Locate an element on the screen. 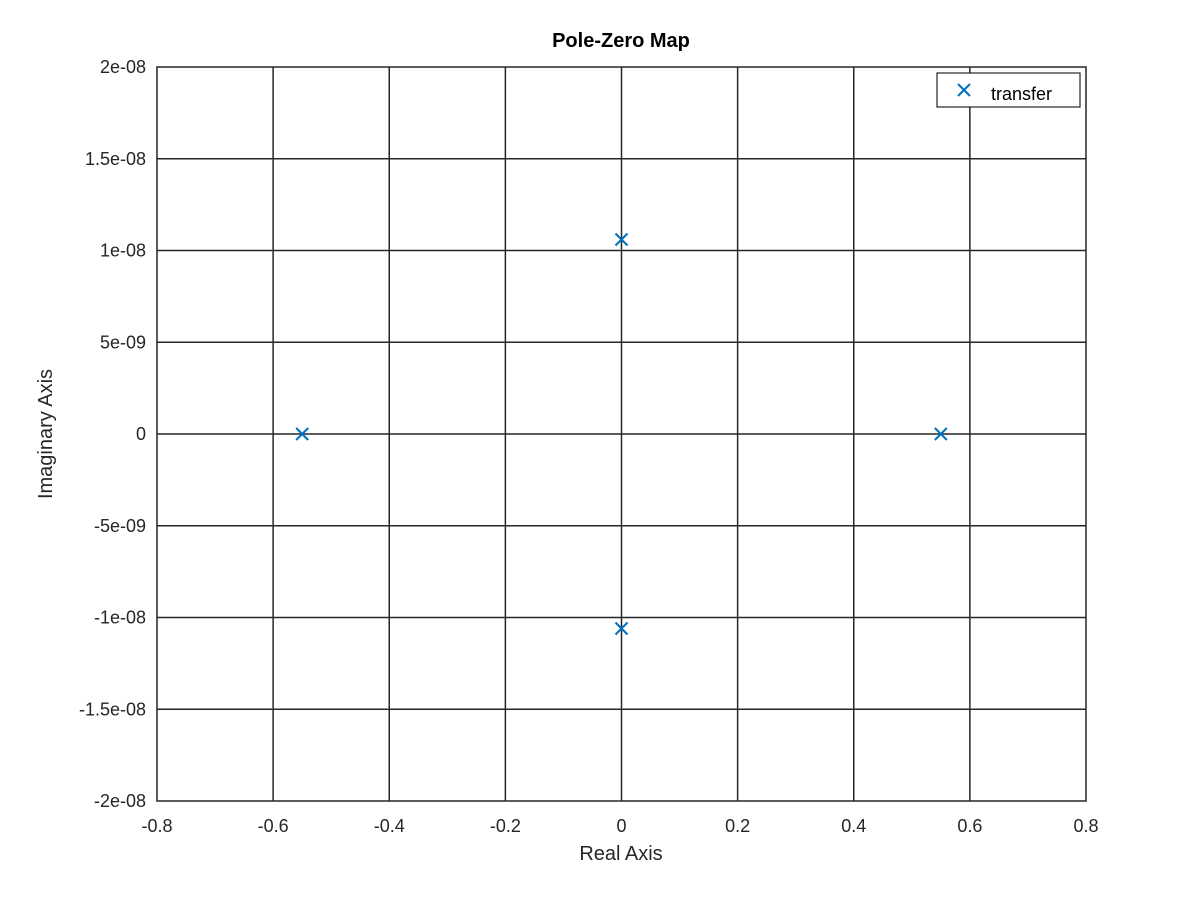 The height and width of the screenshot is (900, 1200). y-tick-label: -2e-08 is located at coordinates (120, 801).